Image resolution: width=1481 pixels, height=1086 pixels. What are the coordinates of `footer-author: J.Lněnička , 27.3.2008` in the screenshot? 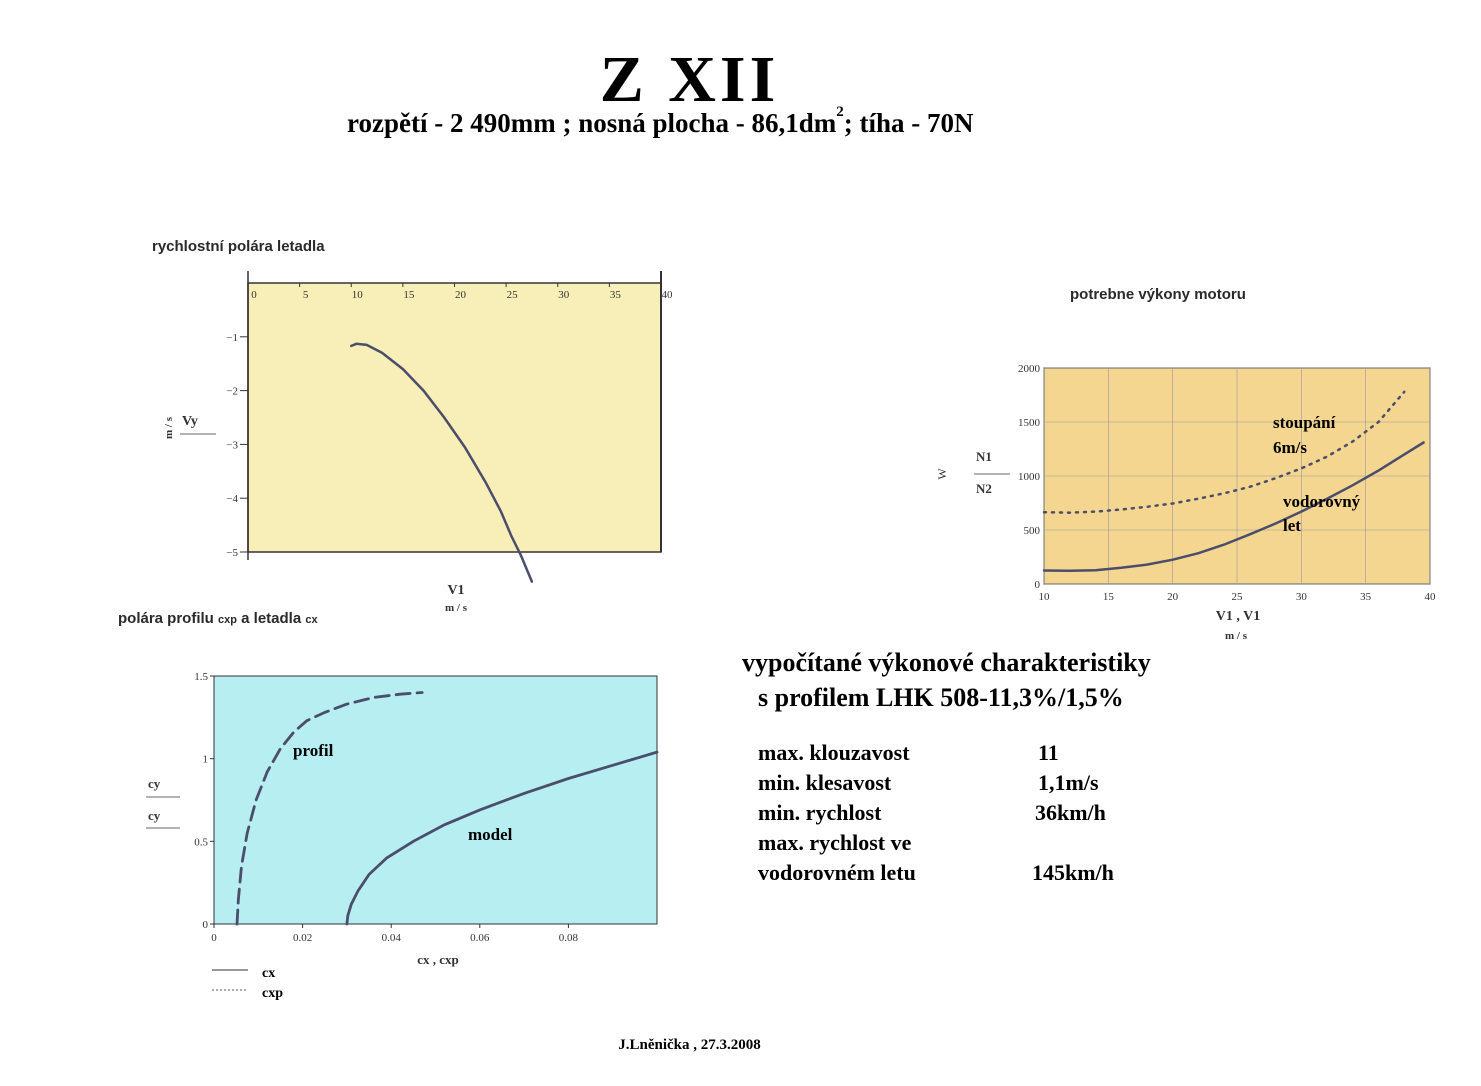 It's located at (689, 1045).